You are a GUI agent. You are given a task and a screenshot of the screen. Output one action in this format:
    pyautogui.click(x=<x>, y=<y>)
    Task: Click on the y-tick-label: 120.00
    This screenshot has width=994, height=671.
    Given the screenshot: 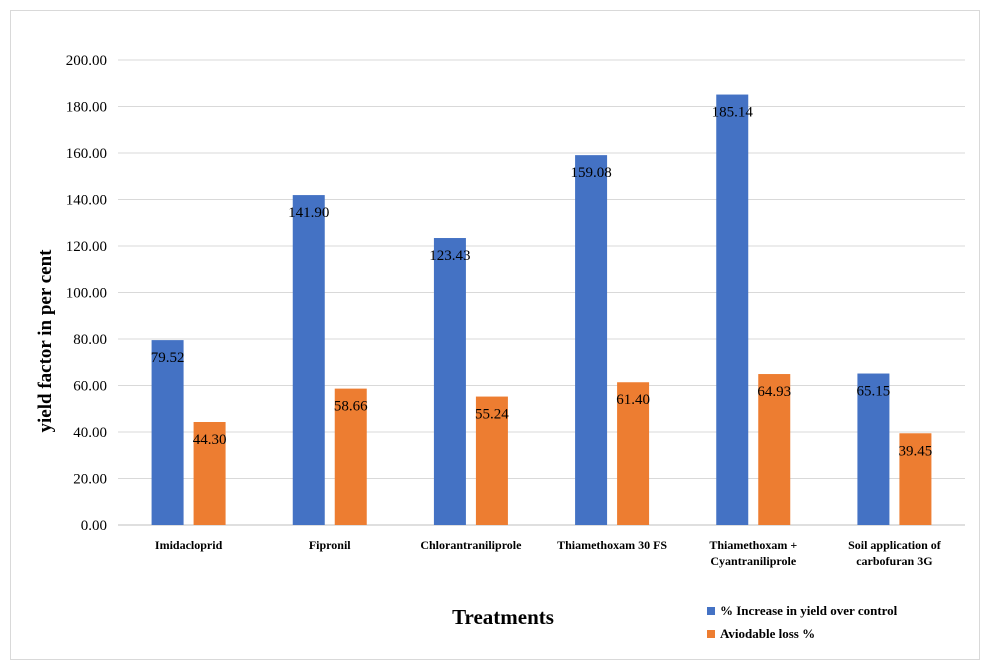 What is the action you would take?
    pyautogui.click(x=86, y=247)
    